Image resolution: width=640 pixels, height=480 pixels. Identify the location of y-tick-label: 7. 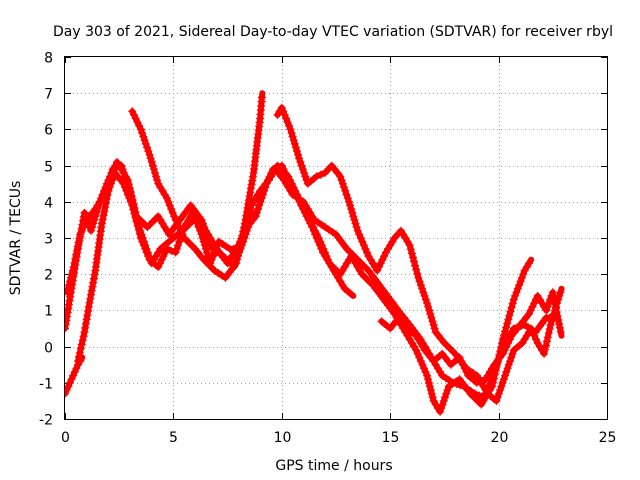
(48, 95).